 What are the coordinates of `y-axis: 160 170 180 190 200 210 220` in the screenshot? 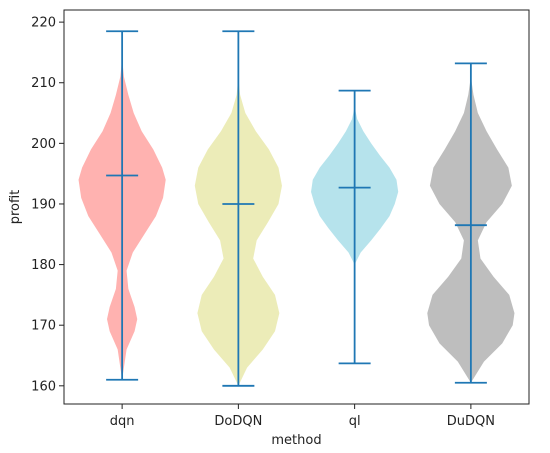 It's located at (47, 205).